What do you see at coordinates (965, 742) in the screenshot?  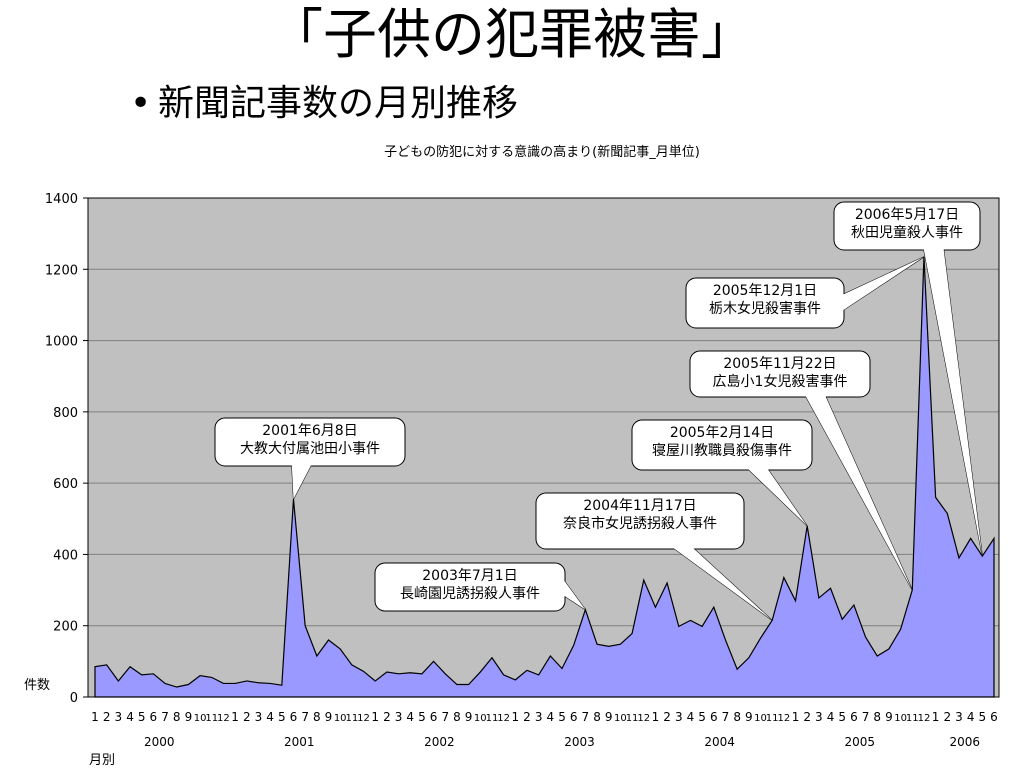 I see `year-label: 2006` at bounding box center [965, 742].